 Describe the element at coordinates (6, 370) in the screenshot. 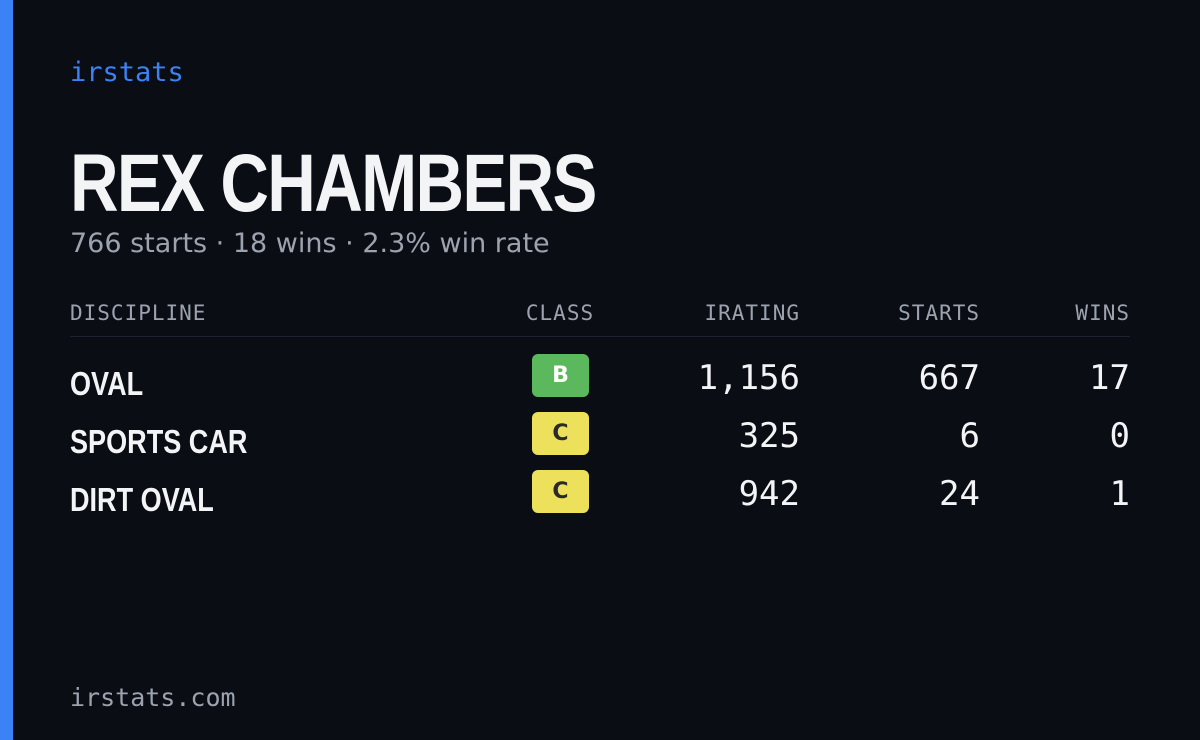

I see `accent-bar` at that location.